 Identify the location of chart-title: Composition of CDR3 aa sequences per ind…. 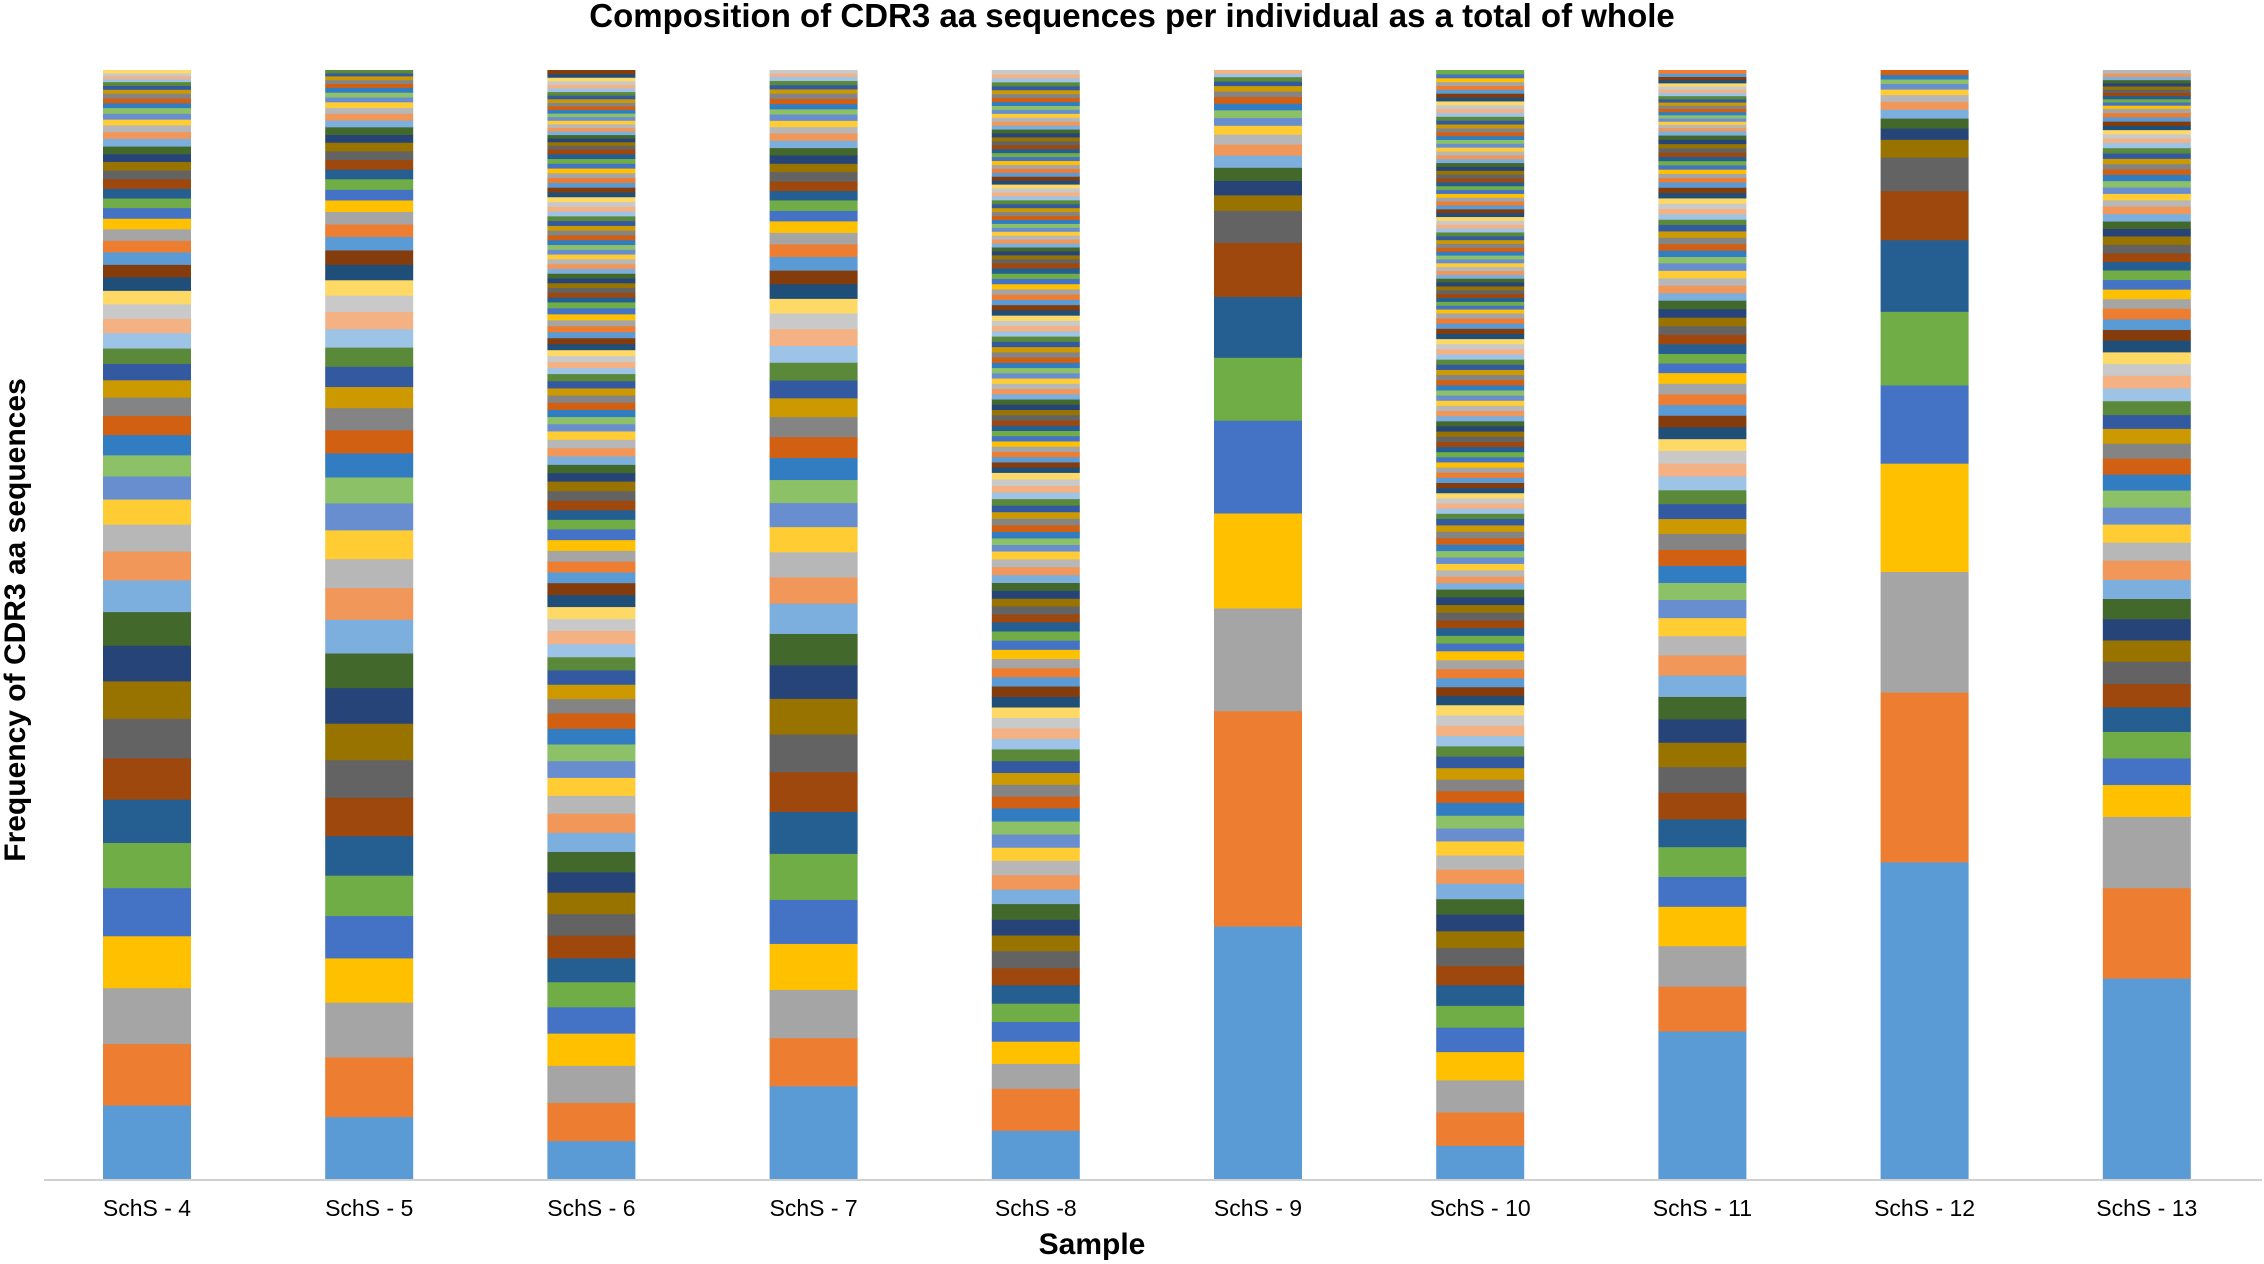
(1132, 17).